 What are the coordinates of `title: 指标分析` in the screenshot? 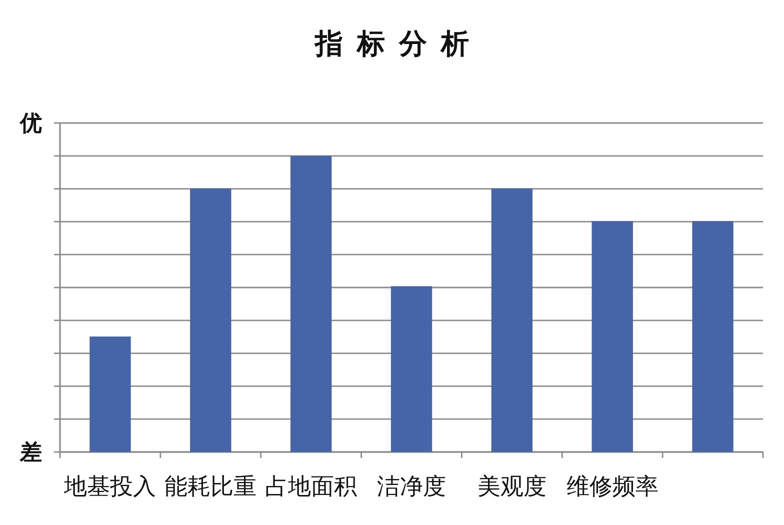 It's located at (399, 43).